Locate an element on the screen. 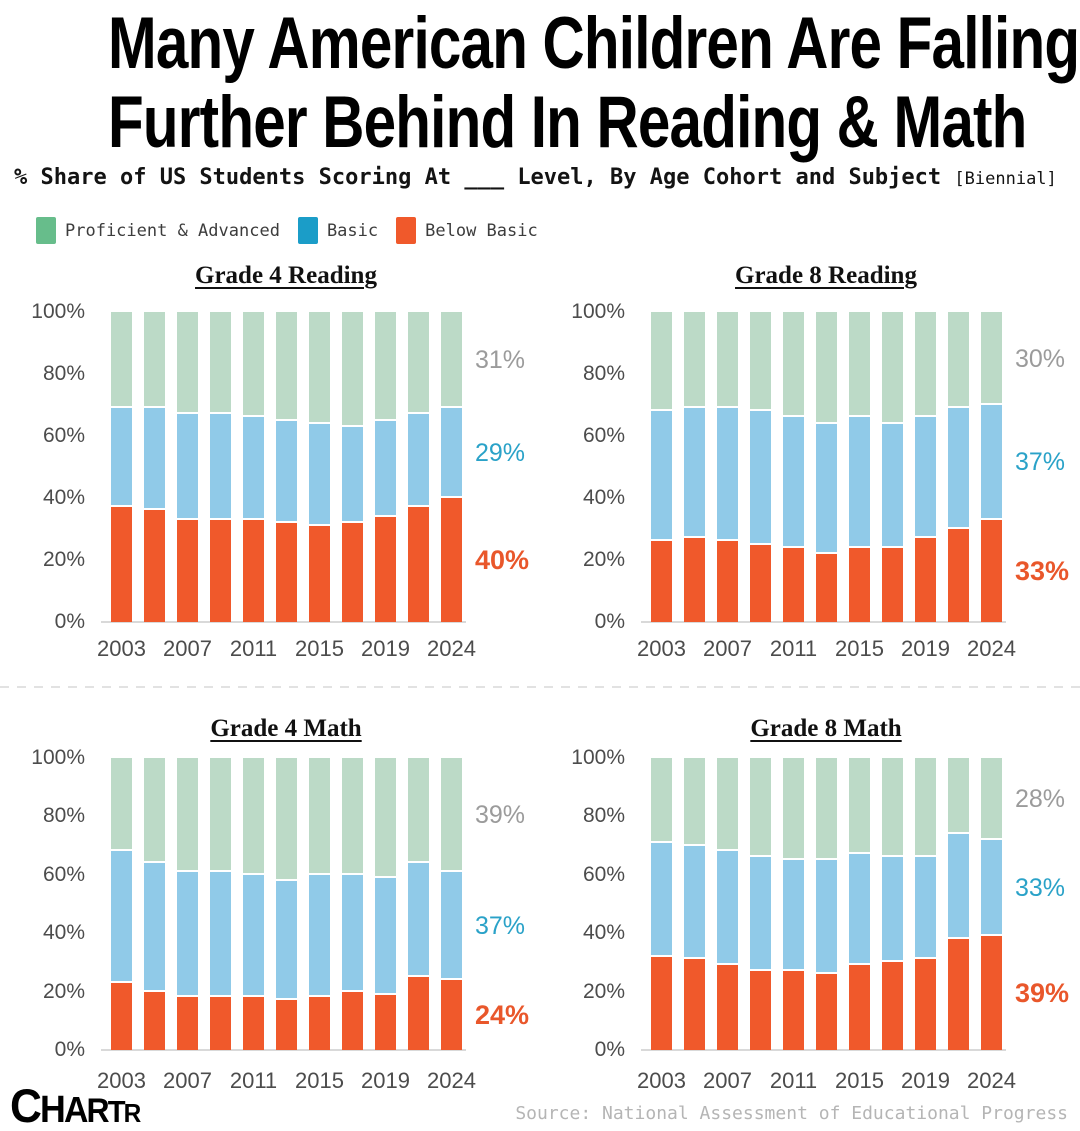 This screenshot has width=1080, height=1131. bar-2024 is located at coordinates (991, 467).